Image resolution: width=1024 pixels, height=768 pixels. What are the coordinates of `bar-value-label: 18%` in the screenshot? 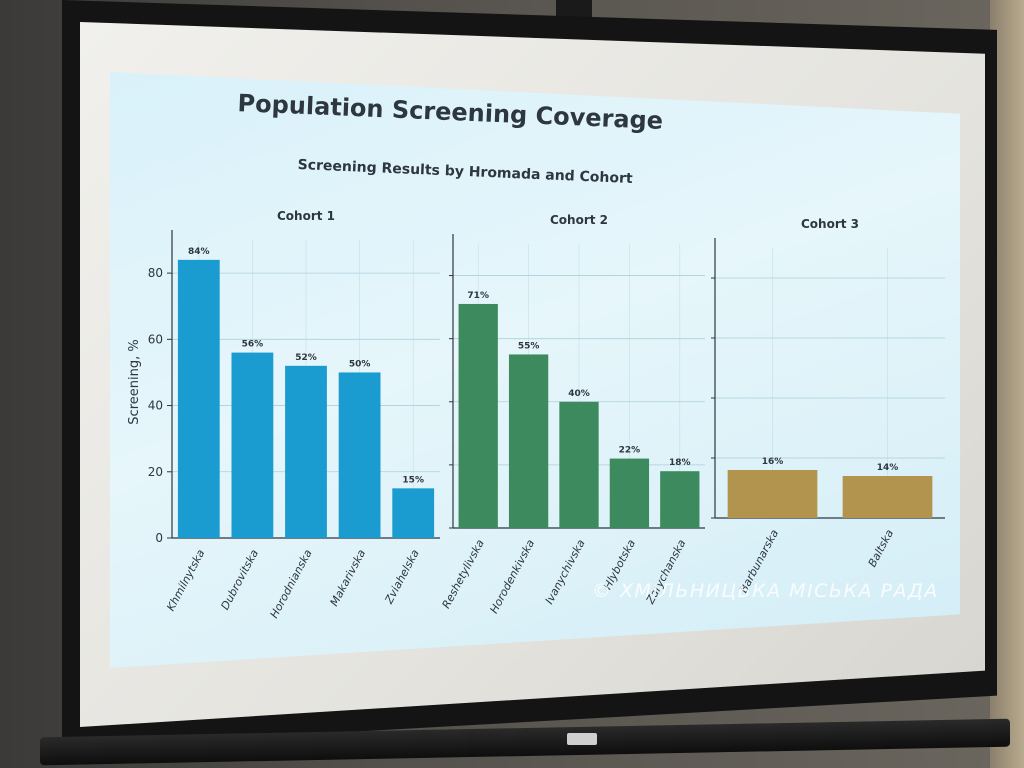 It's located at (680, 463).